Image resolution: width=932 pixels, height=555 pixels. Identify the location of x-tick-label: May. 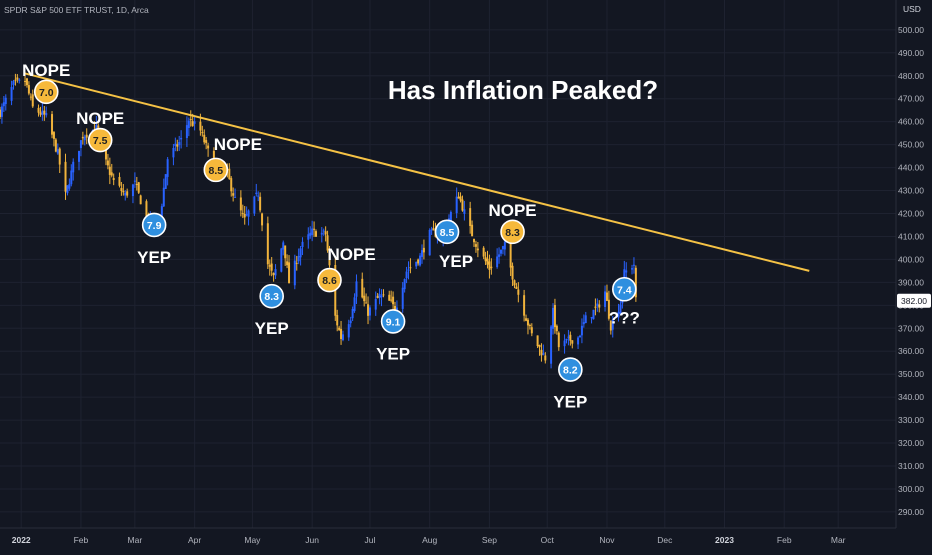
(252, 540).